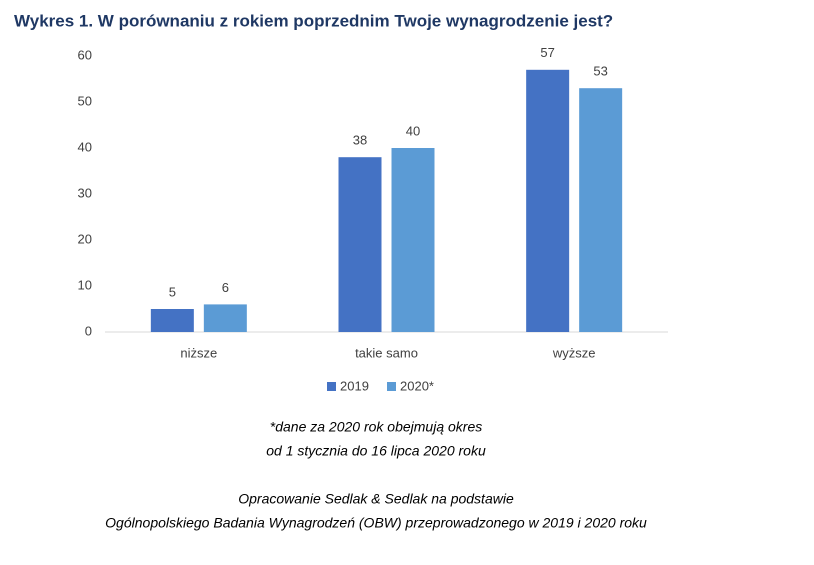 The height and width of the screenshot is (565, 814). I want to click on y-tick-label: 50, so click(85, 100).